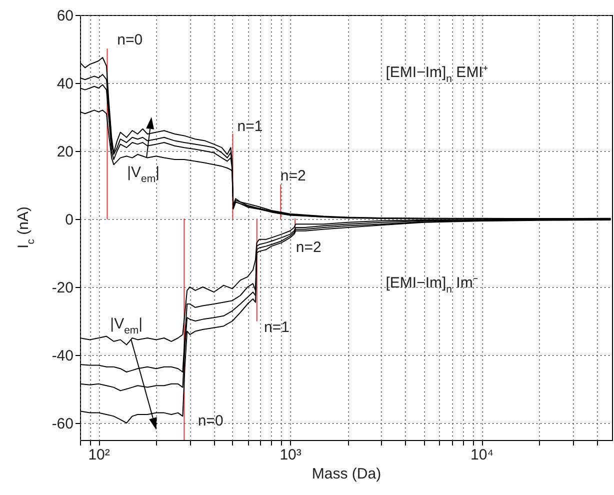 The image size is (614, 495). What do you see at coordinates (63, 356) in the screenshot?
I see `y-tick-label: -40` at bounding box center [63, 356].